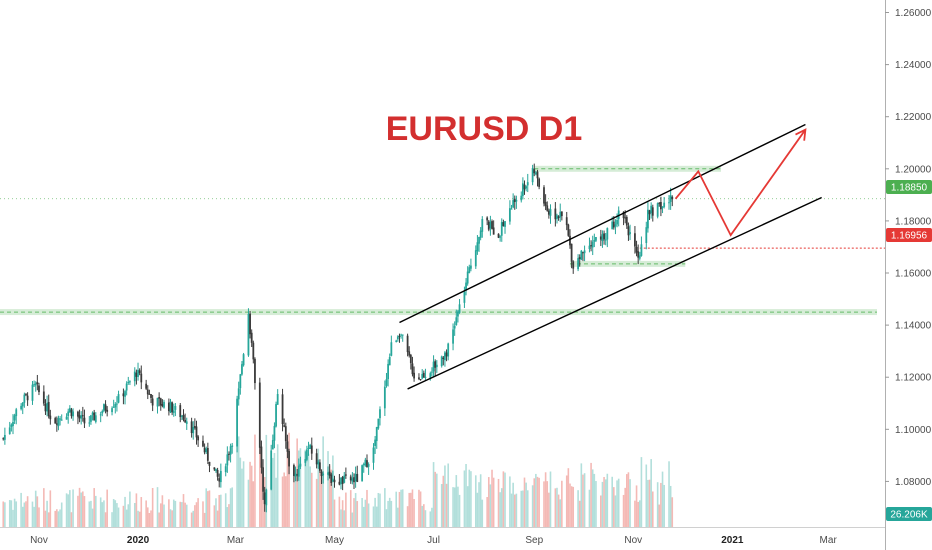 The width and height of the screenshot is (932, 550). I want to click on projection-path, so click(740, 183).